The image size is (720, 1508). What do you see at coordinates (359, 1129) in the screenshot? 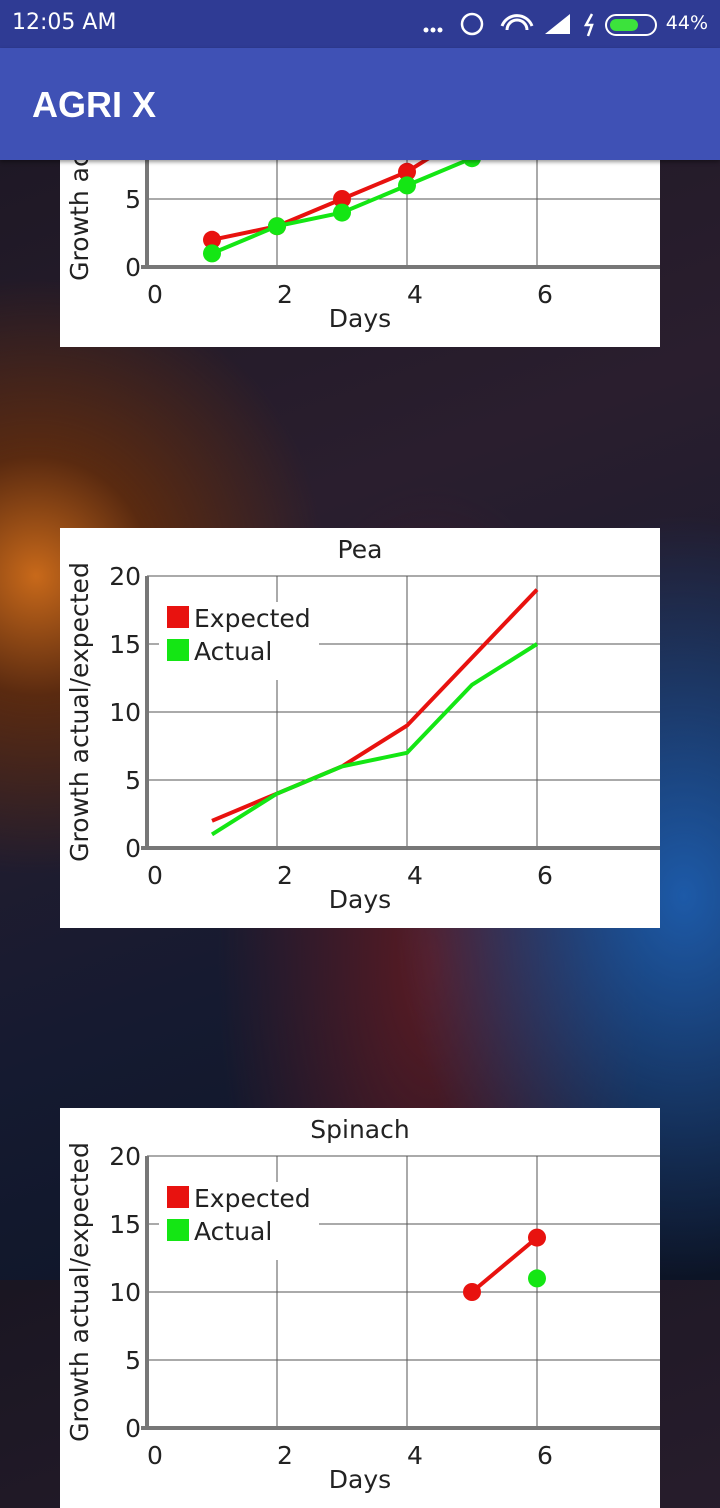
I see `chart-title: Spinach` at bounding box center [359, 1129].